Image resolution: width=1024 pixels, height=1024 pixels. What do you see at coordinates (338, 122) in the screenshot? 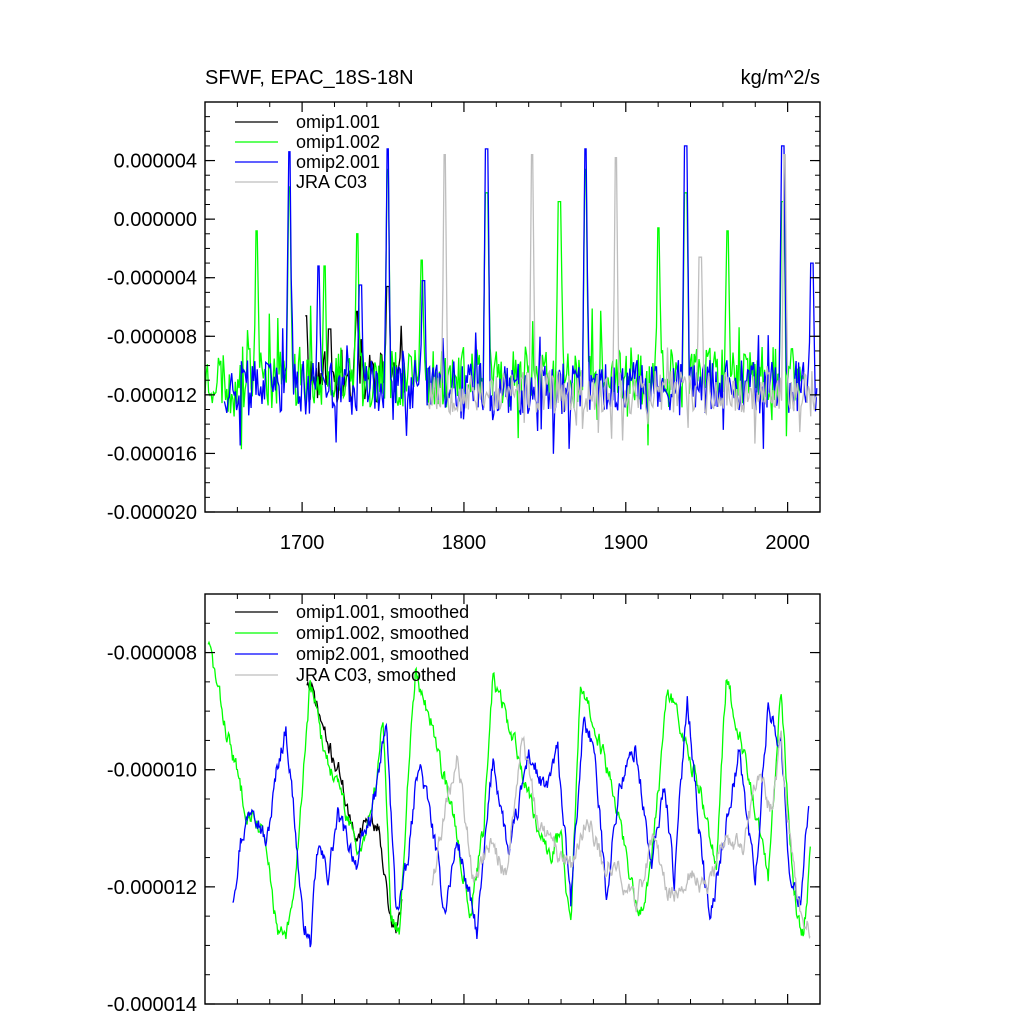
I see `legend-label: omip1.001` at bounding box center [338, 122].